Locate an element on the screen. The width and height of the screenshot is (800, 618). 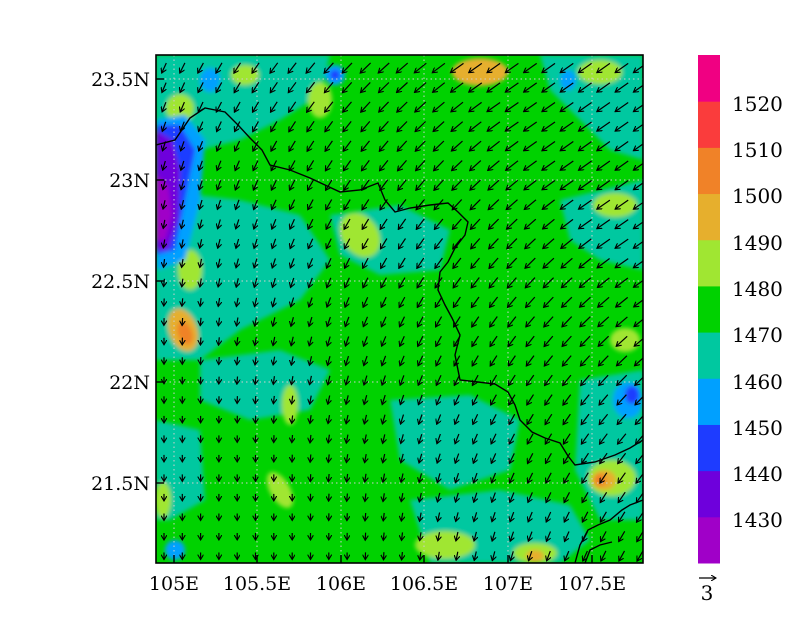
reference-vector-label: 3 is located at coordinates (707, 593).